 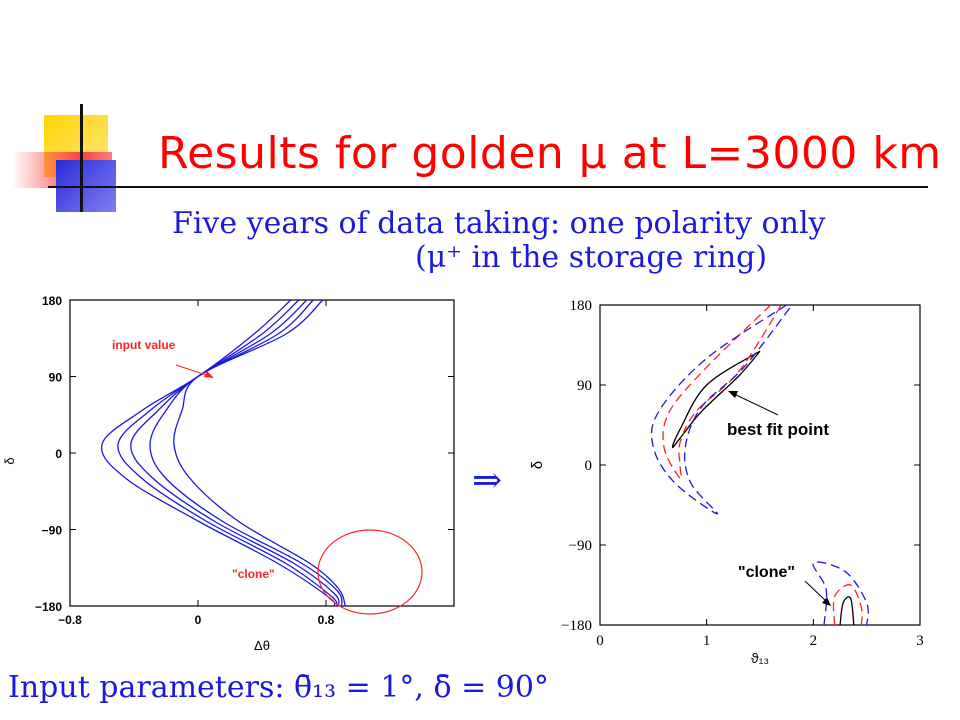 I want to click on subtitle-line-2: (μ⁺ in the storage ring), so click(x=591, y=257).